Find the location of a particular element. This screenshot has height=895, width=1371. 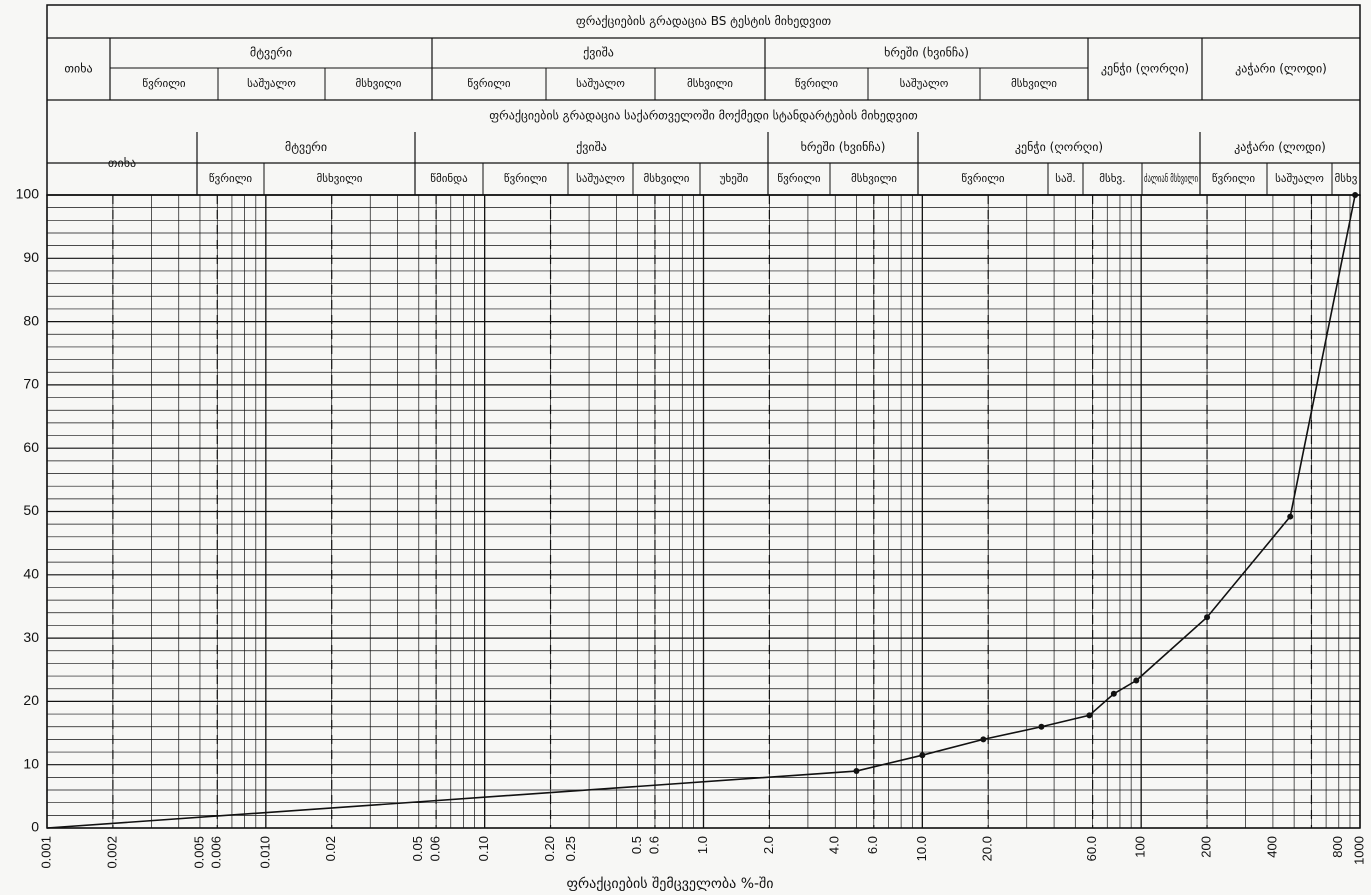

x-tick-label: 0.25 is located at coordinates (570, 848).